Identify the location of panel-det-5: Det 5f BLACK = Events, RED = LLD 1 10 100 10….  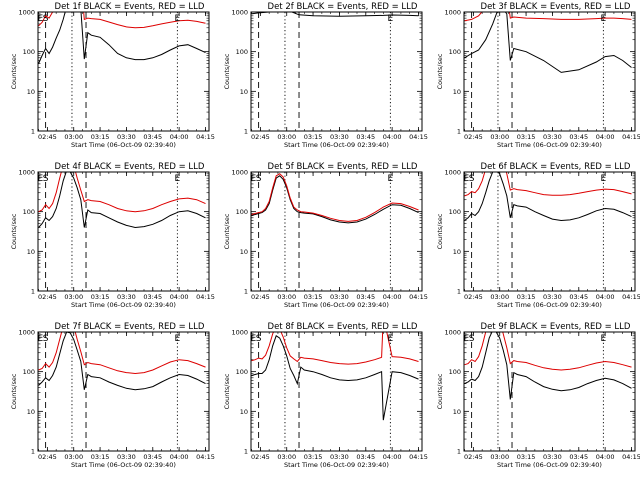
(325, 235).